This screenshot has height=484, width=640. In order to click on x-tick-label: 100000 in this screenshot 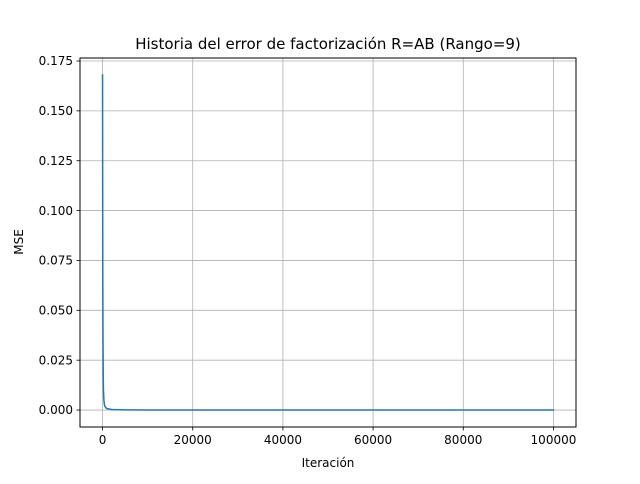, I will do `click(554, 440)`.